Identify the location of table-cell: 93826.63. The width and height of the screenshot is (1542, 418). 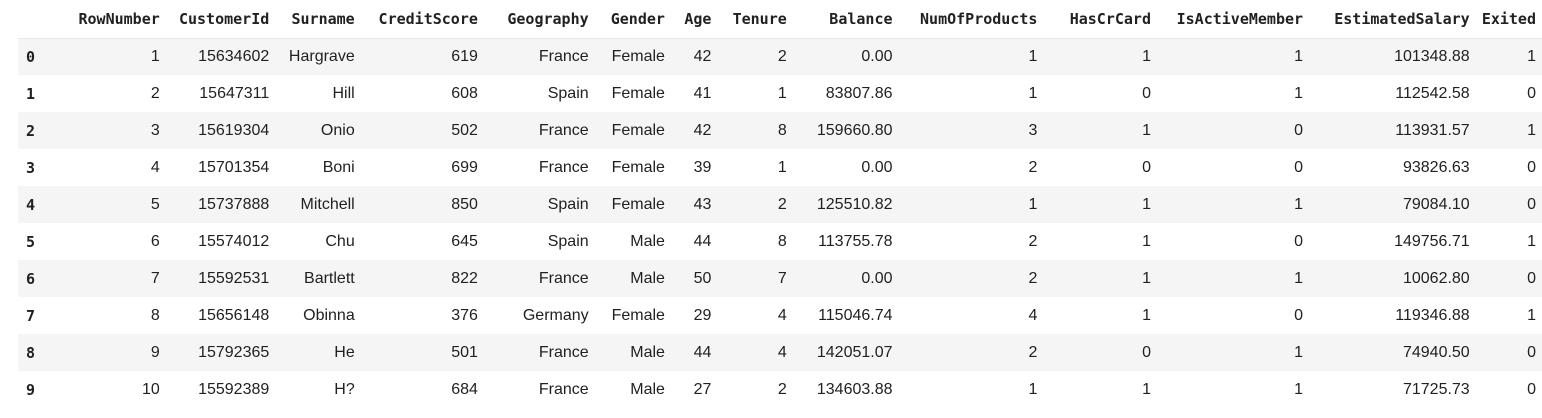
(1436, 167).